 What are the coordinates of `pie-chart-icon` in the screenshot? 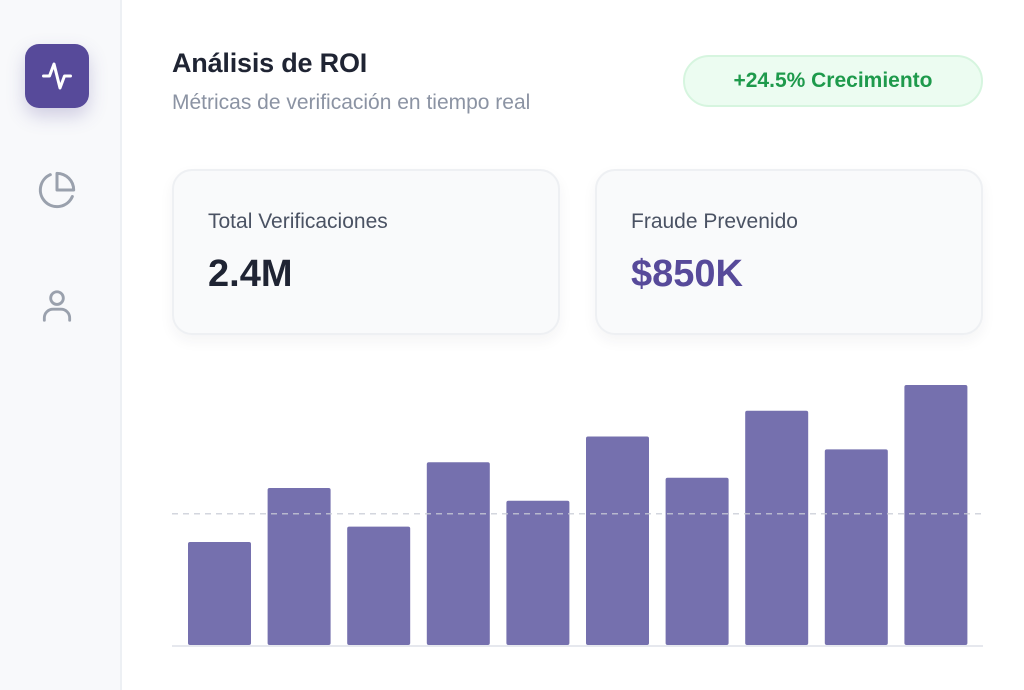 It's located at (57, 190).